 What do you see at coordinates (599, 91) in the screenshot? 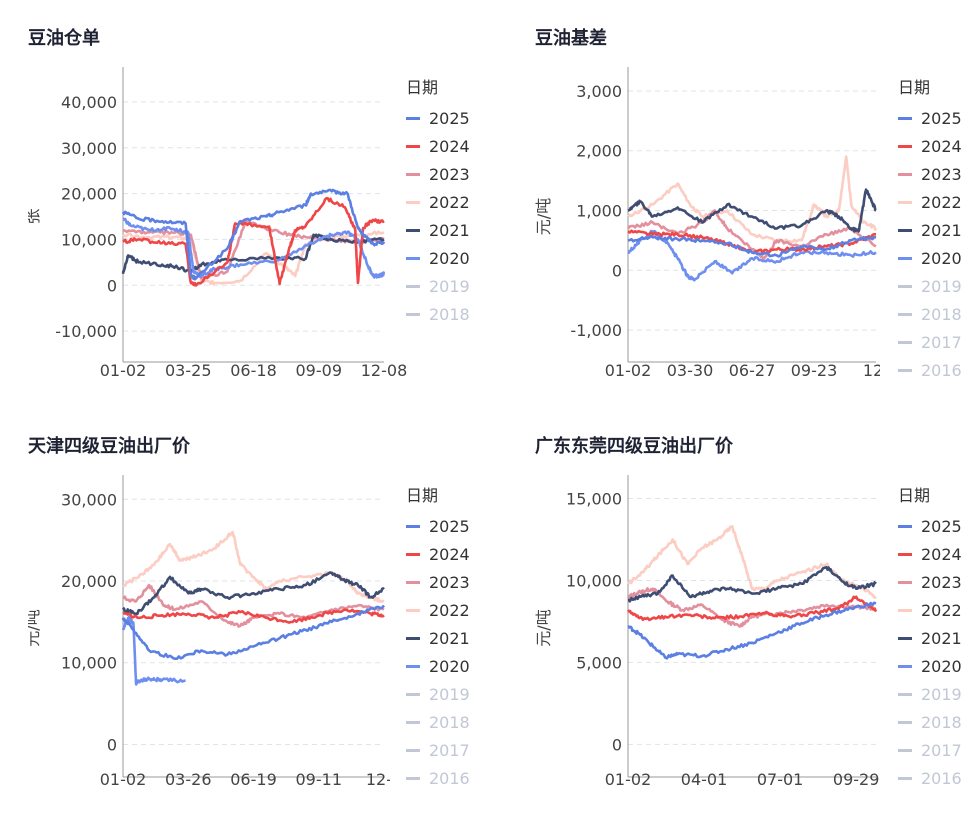
I see `y-tick-label: 3,000` at bounding box center [599, 91].